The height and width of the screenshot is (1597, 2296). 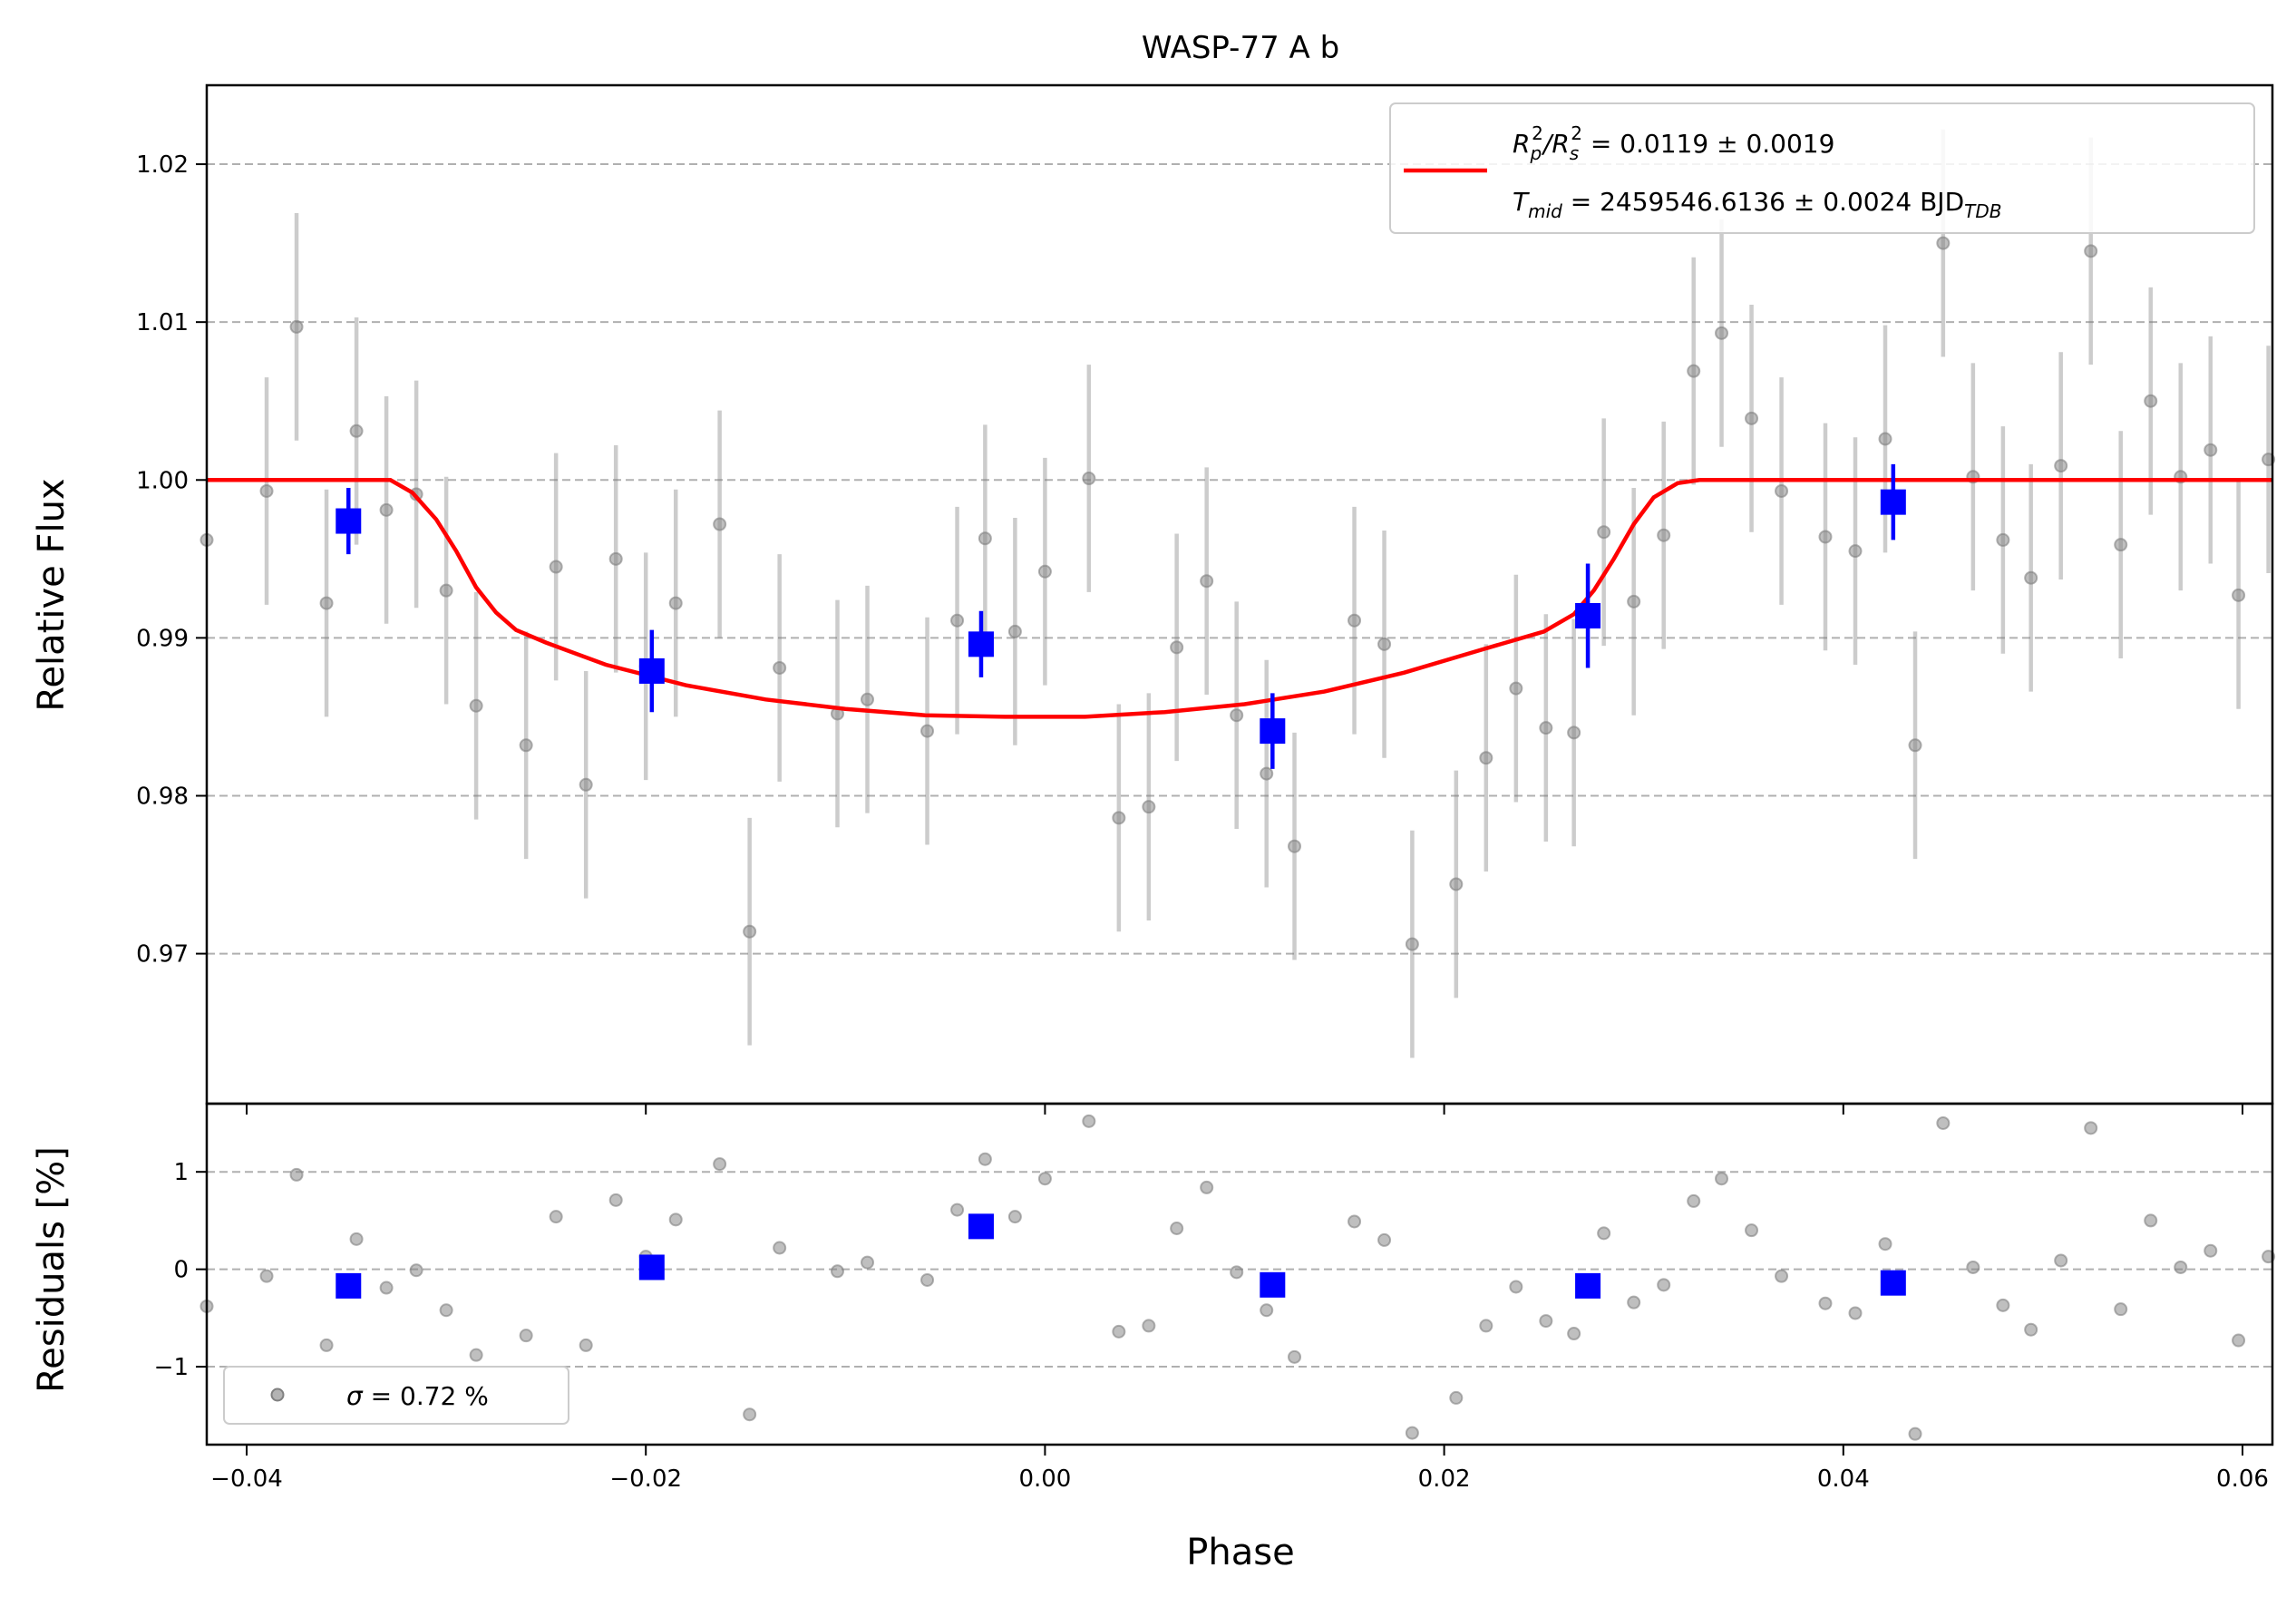 What do you see at coordinates (417, 1396) in the screenshot?
I see `residuals-legend-label: σ = 0.72 %` at bounding box center [417, 1396].